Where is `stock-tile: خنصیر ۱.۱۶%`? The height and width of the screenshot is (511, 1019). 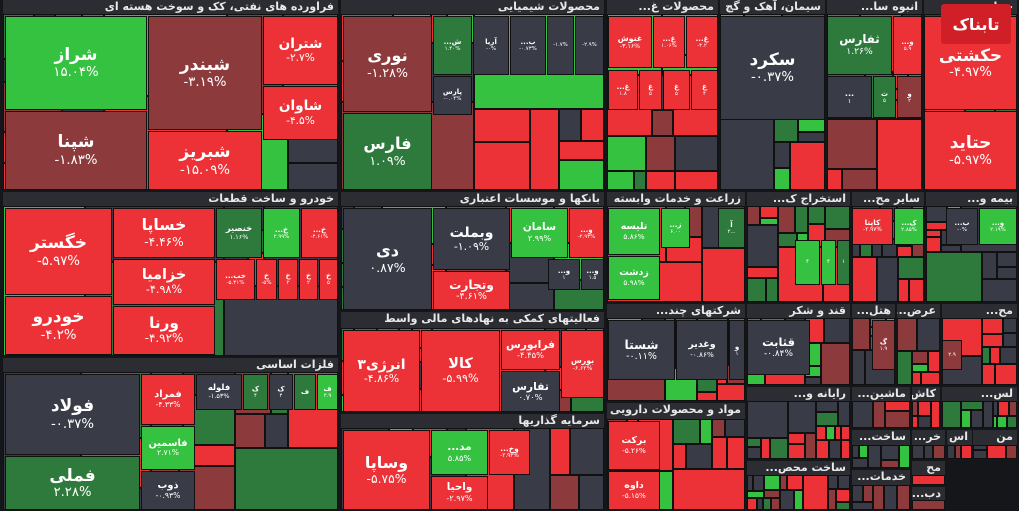
stock-tile: خنصیر ۱.۱۶% is located at coordinates (239, 233).